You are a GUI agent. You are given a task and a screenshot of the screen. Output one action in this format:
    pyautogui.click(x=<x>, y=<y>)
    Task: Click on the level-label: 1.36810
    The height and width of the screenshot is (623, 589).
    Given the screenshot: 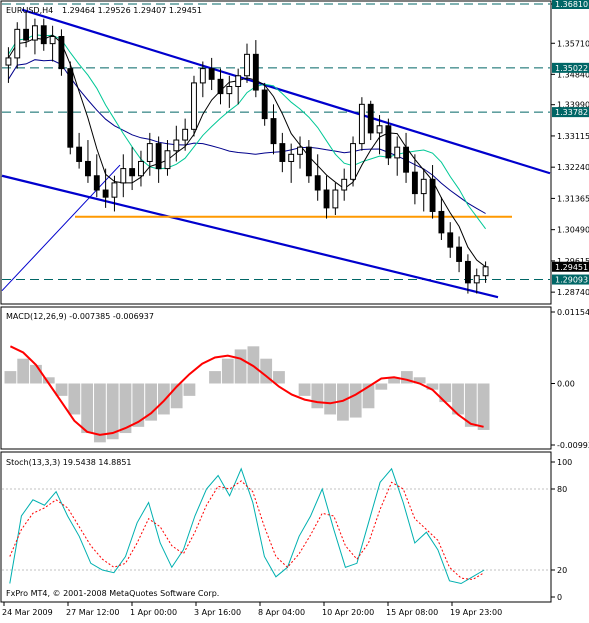 What is the action you would take?
    pyautogui.click(x=571, y=4)
    